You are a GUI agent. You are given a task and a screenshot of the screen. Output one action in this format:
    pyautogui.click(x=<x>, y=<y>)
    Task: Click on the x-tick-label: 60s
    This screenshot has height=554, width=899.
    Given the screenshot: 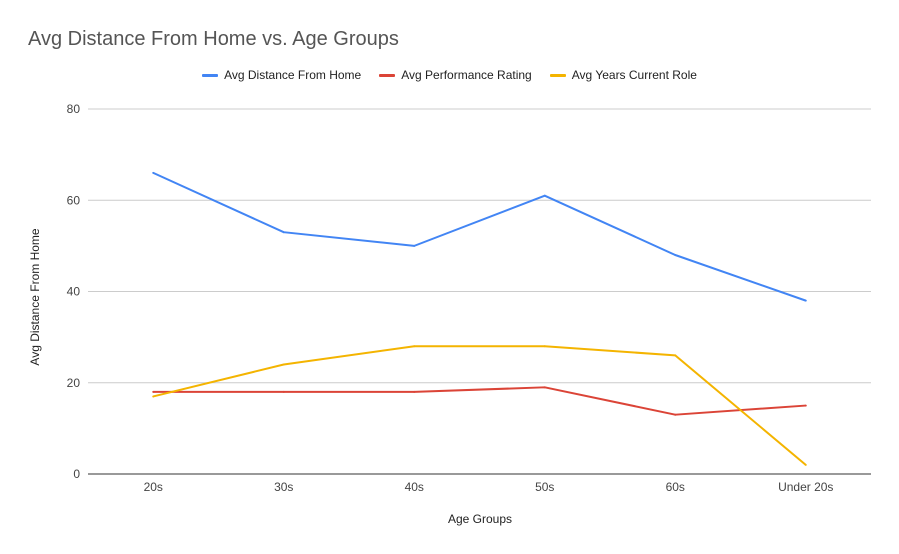 What is the action you would take?
    pyautogui.click(x=675, y=487)
    